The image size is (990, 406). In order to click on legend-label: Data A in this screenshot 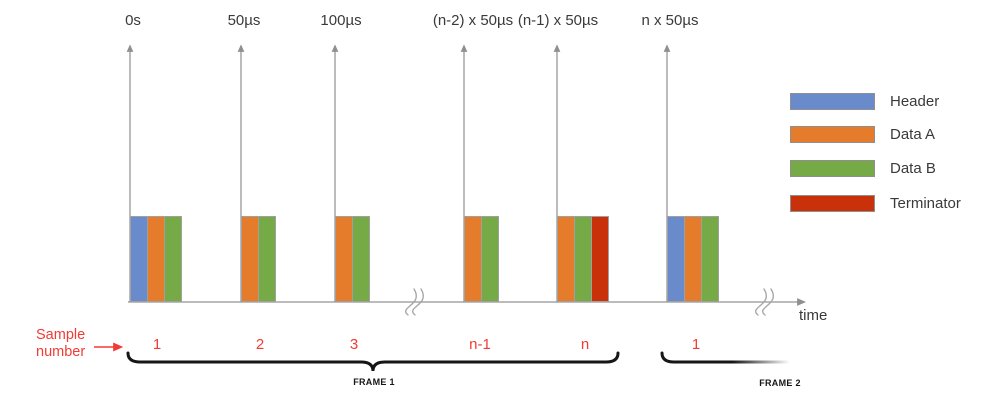, I will do `click(913, 134)`.